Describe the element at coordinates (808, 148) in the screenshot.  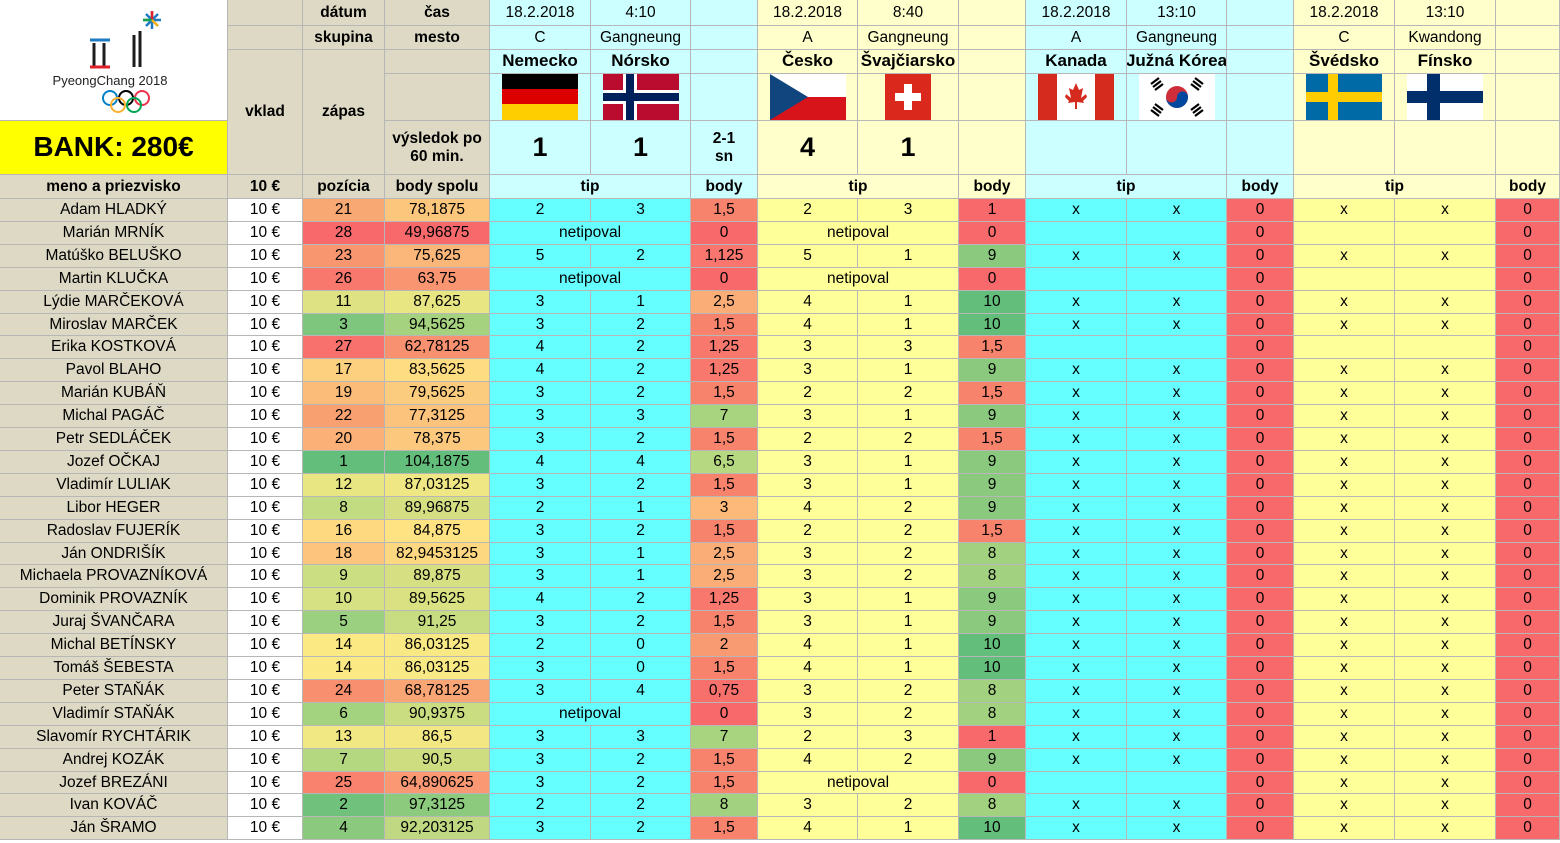
I see `score1: 4` at that location.